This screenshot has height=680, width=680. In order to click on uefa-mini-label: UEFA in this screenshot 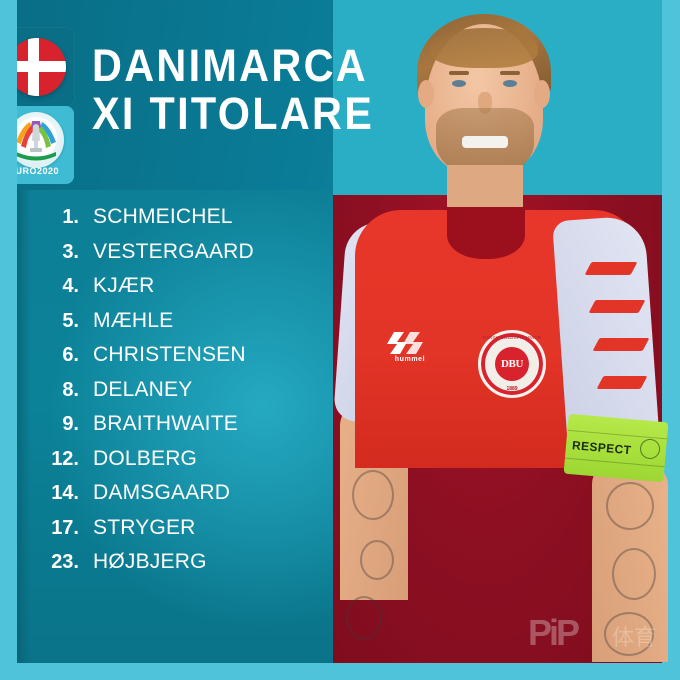, I will do `click(48, 166)`.